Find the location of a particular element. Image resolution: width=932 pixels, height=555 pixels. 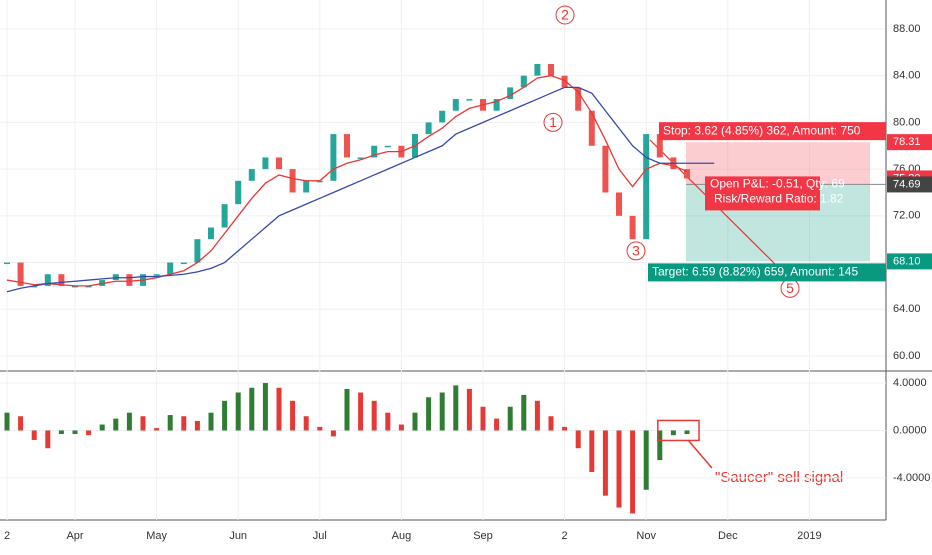

wave-label: 2 is located at coordinates (565, 15).